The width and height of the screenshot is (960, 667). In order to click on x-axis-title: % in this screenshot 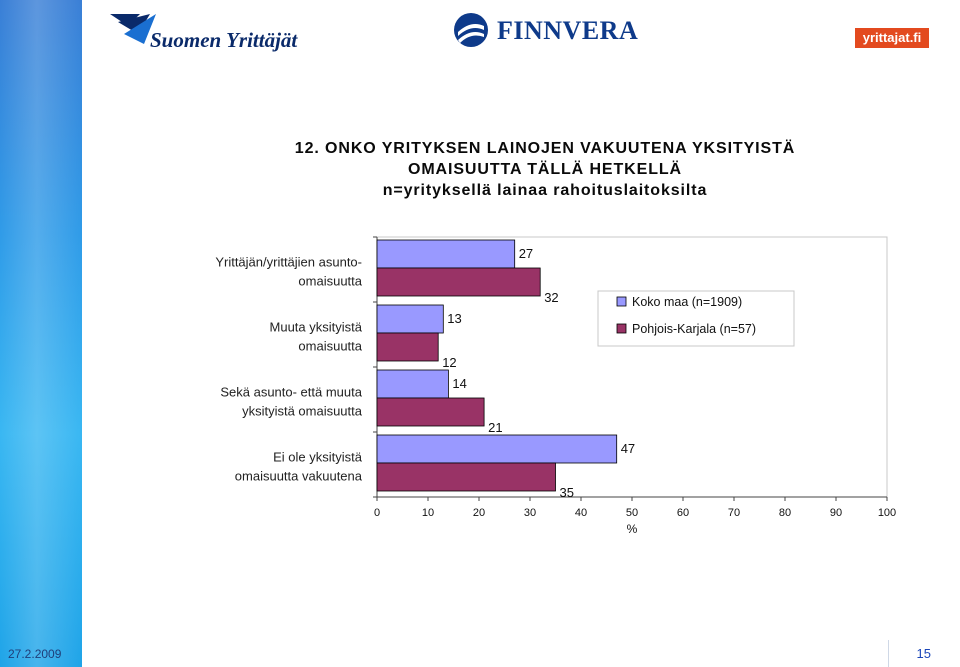, I will do `click(632, 529)`.